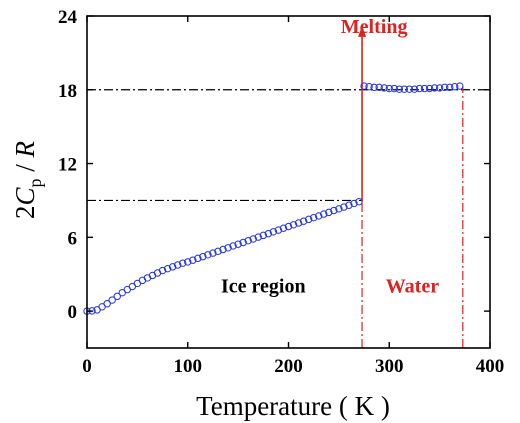 Image resolution: width=520 pixels, height=423 pixels. Describe the element at coordinates (374, 27) in the screenshot. I see `annotation: Melting` at that location.